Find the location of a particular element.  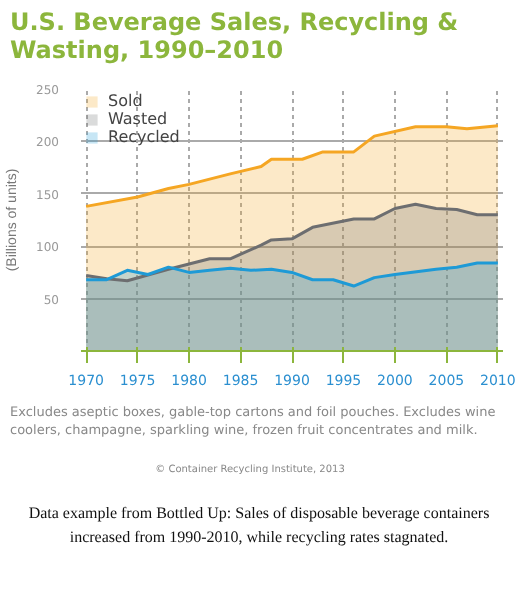

text: Data example from Bottled Up: Sales of disposable beverage containers increased from 1990-2010, while recycling rates stagnated. is located at coordinates (259, 525).